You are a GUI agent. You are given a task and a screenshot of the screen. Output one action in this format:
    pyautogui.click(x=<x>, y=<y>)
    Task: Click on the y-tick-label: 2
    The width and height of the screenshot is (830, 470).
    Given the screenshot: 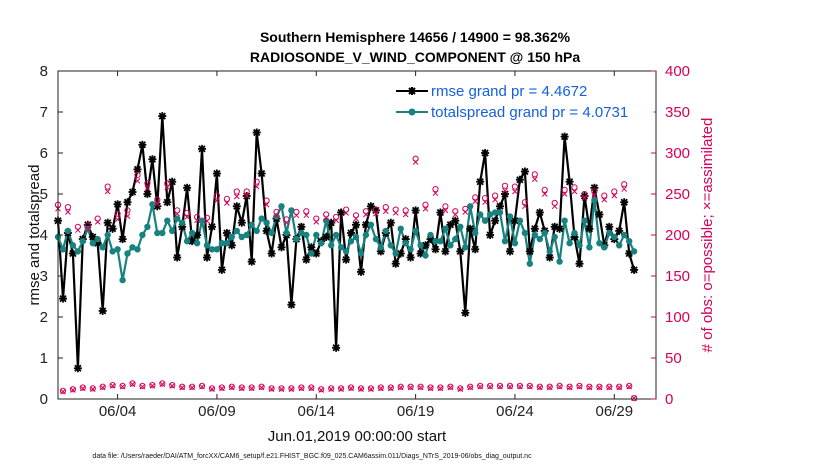 What is the action you would take?
    pyautogui.click(x=44, y=317)
    